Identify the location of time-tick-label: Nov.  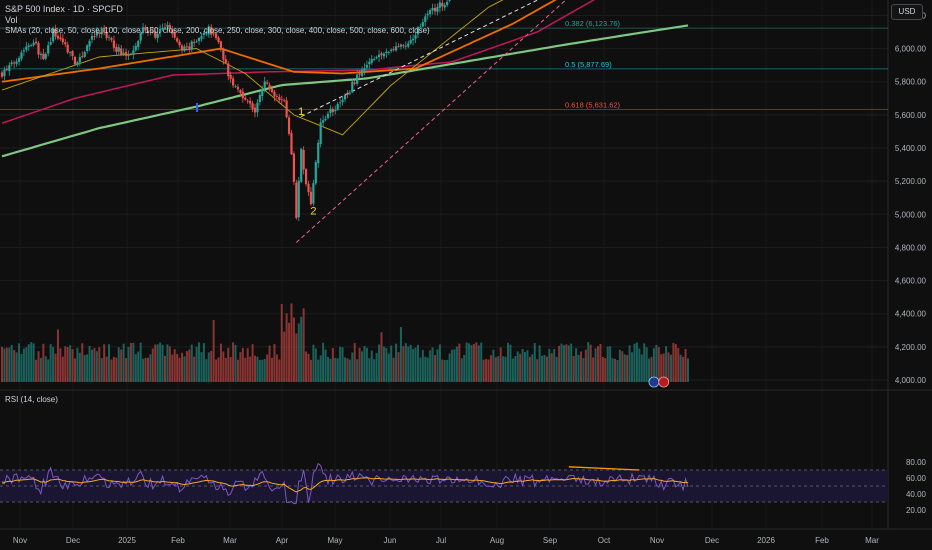
(20, 540).